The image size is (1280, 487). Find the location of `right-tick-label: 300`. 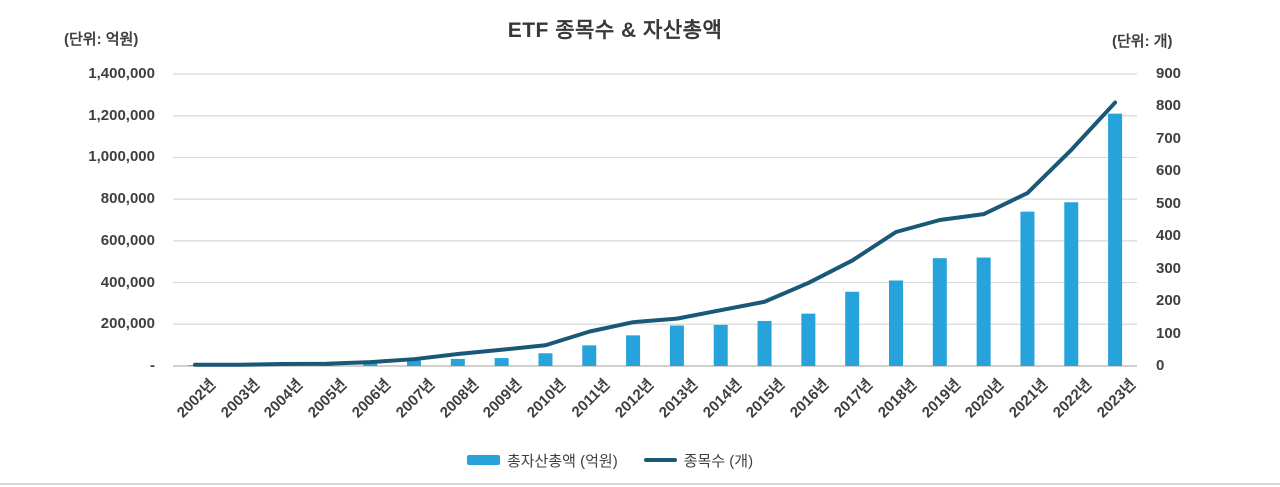

right-tick-label: 300 is located at coordinates (1169, 268).